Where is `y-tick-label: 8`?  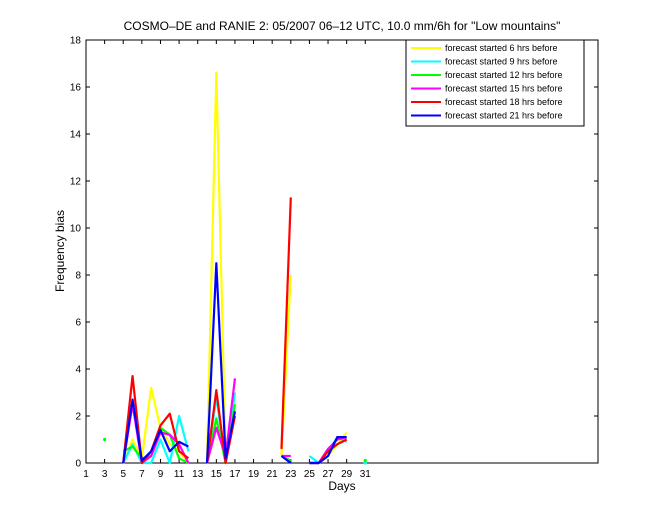 y-tick-label: 8 is located at coordinates (78, 276).